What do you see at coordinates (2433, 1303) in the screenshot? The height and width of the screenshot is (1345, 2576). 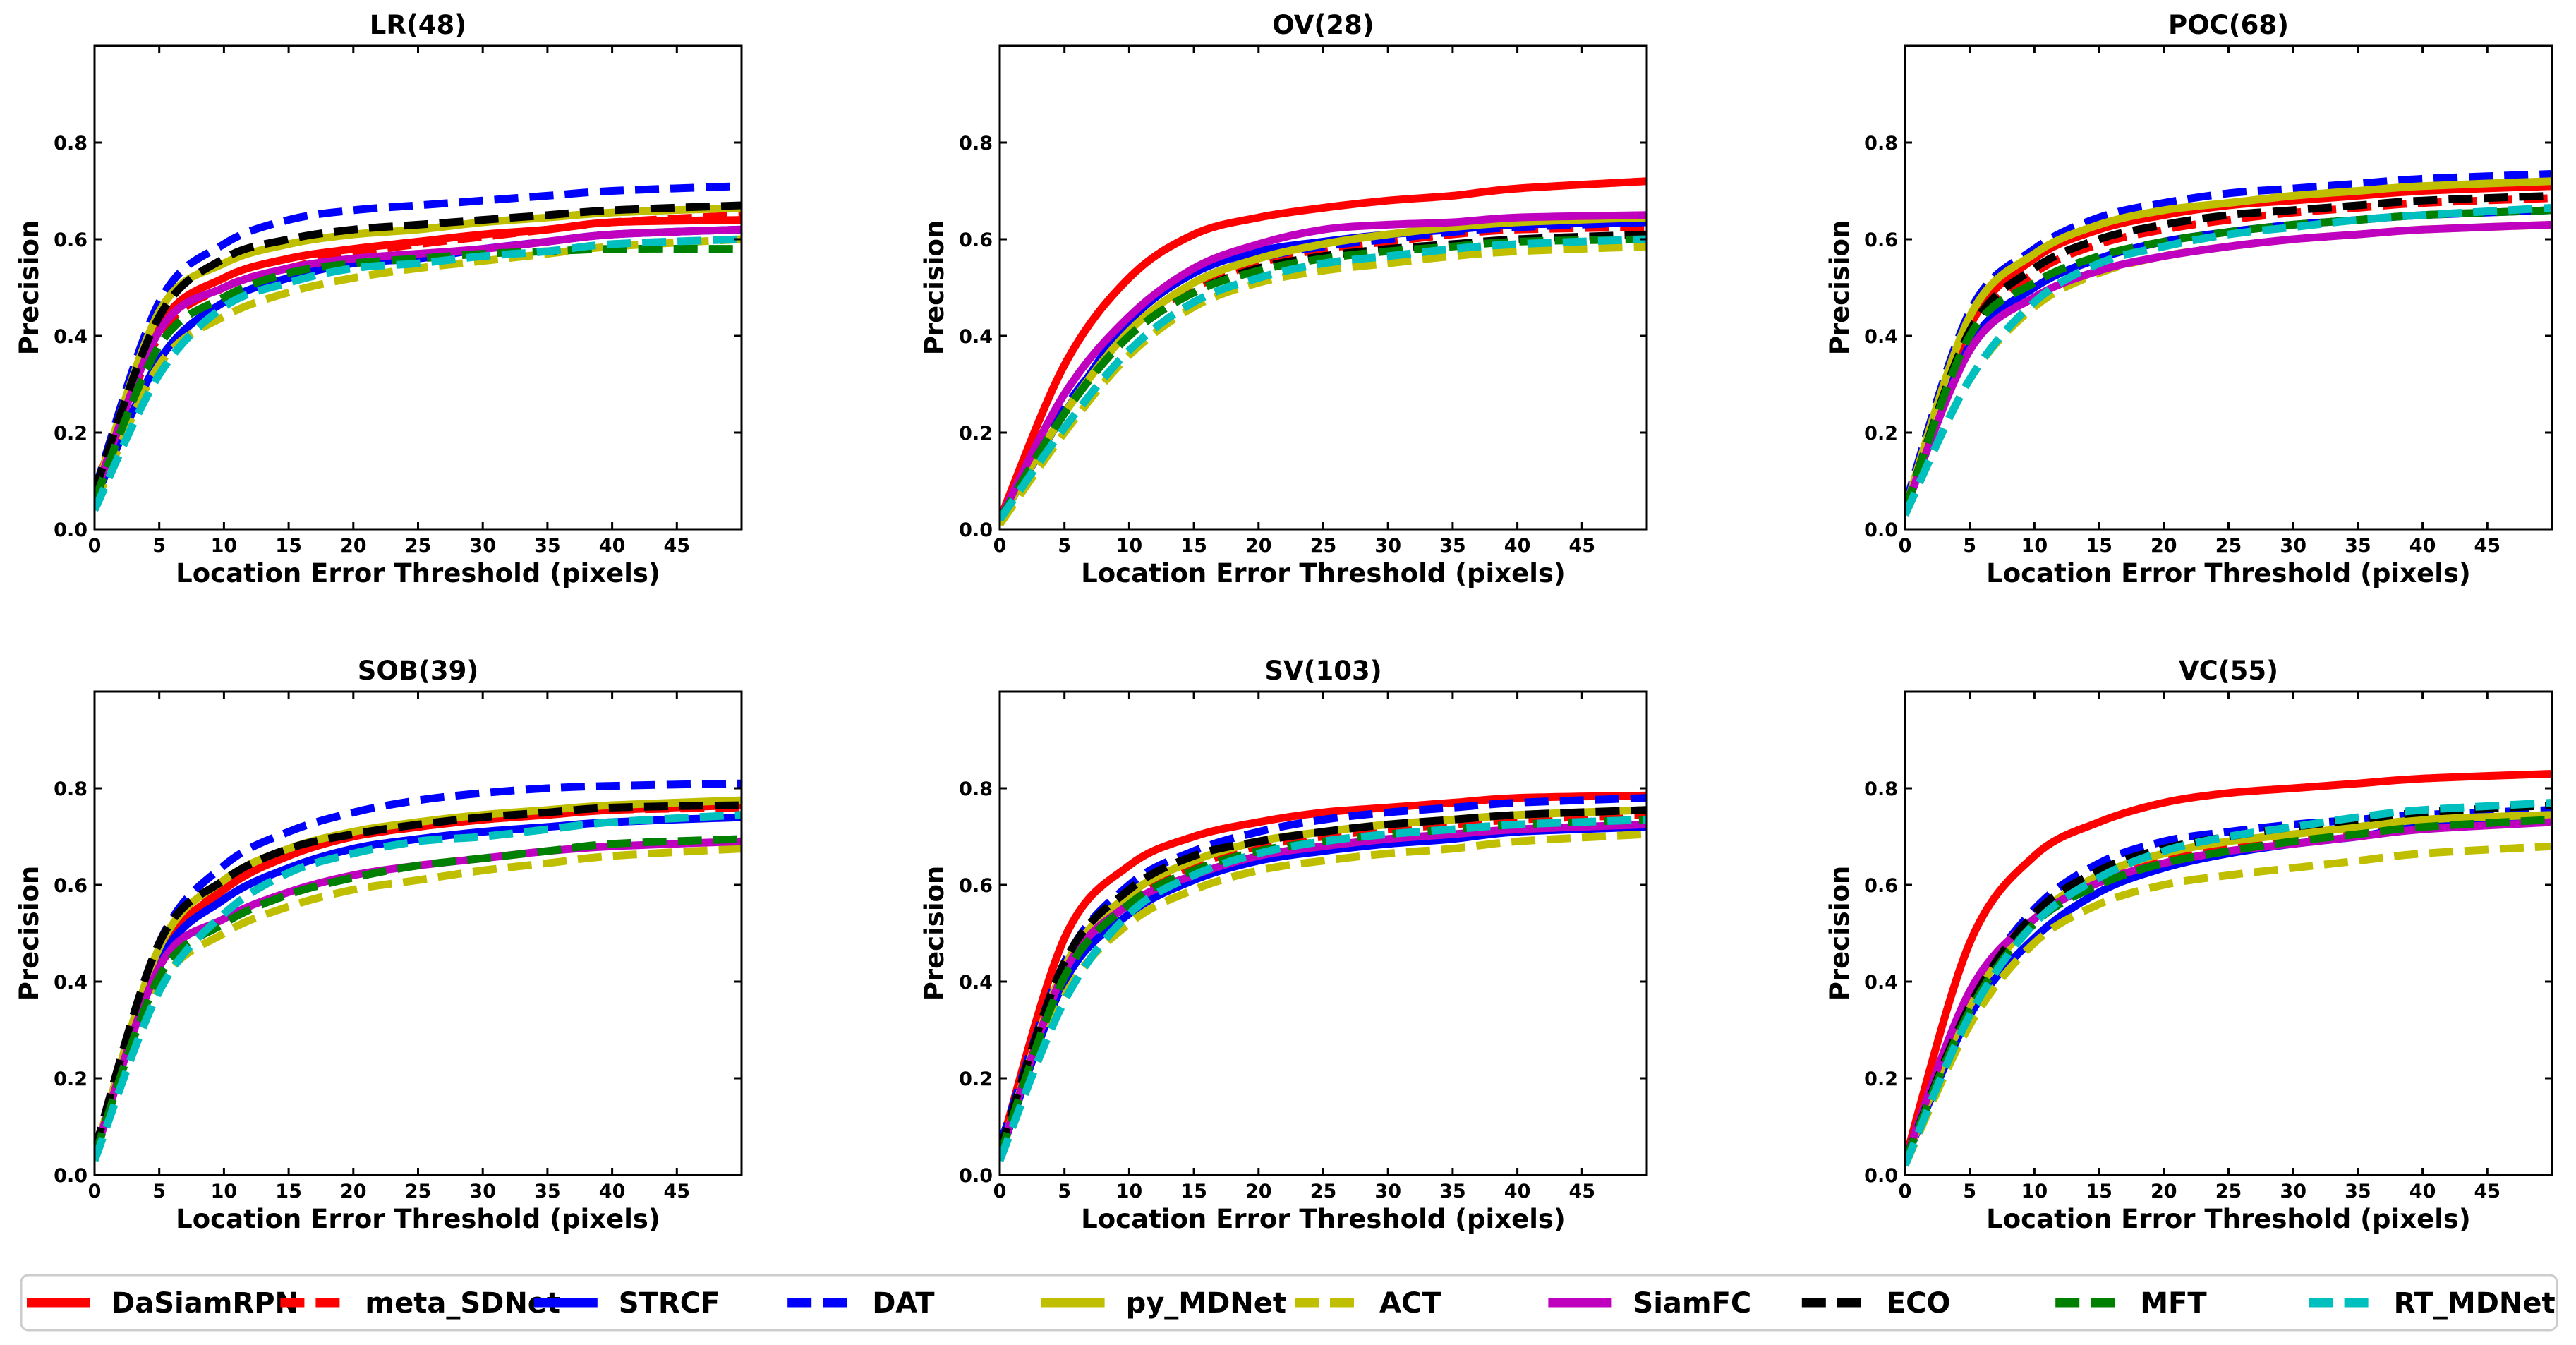 I see `legend-item-rt-mdnet: RT_MDNet` at bounding box center [2433, 1303].